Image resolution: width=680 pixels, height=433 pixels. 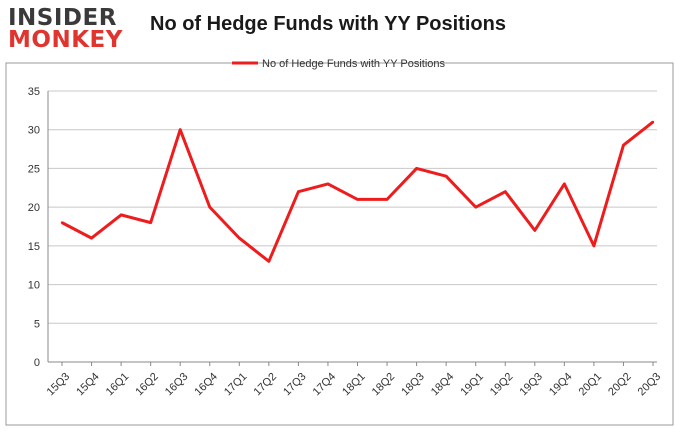 What do you see at coordinates (561, 385) in the screenshot?
I see `x-tick-label: 19Q4` at bounding box center [561, 385].